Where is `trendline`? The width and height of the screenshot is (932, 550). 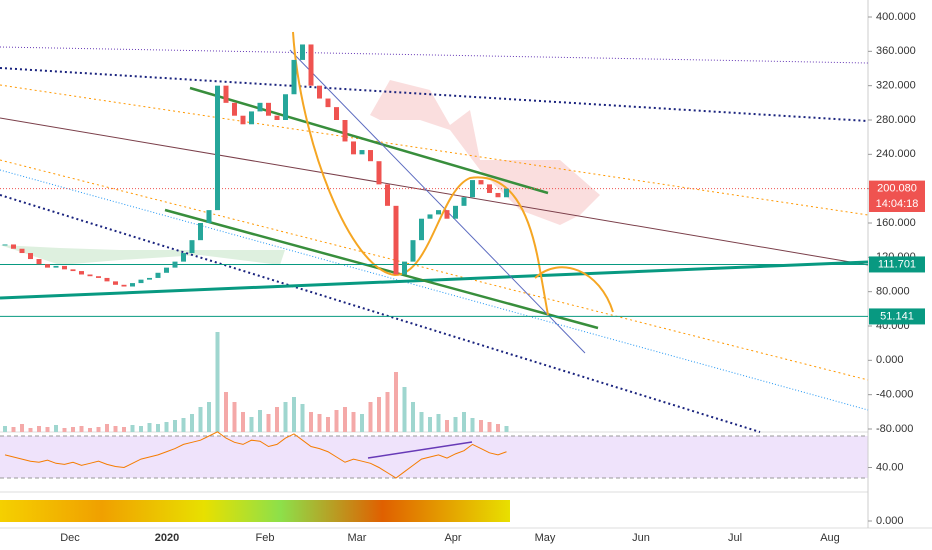 trendline is located at coordinates (434, 280).